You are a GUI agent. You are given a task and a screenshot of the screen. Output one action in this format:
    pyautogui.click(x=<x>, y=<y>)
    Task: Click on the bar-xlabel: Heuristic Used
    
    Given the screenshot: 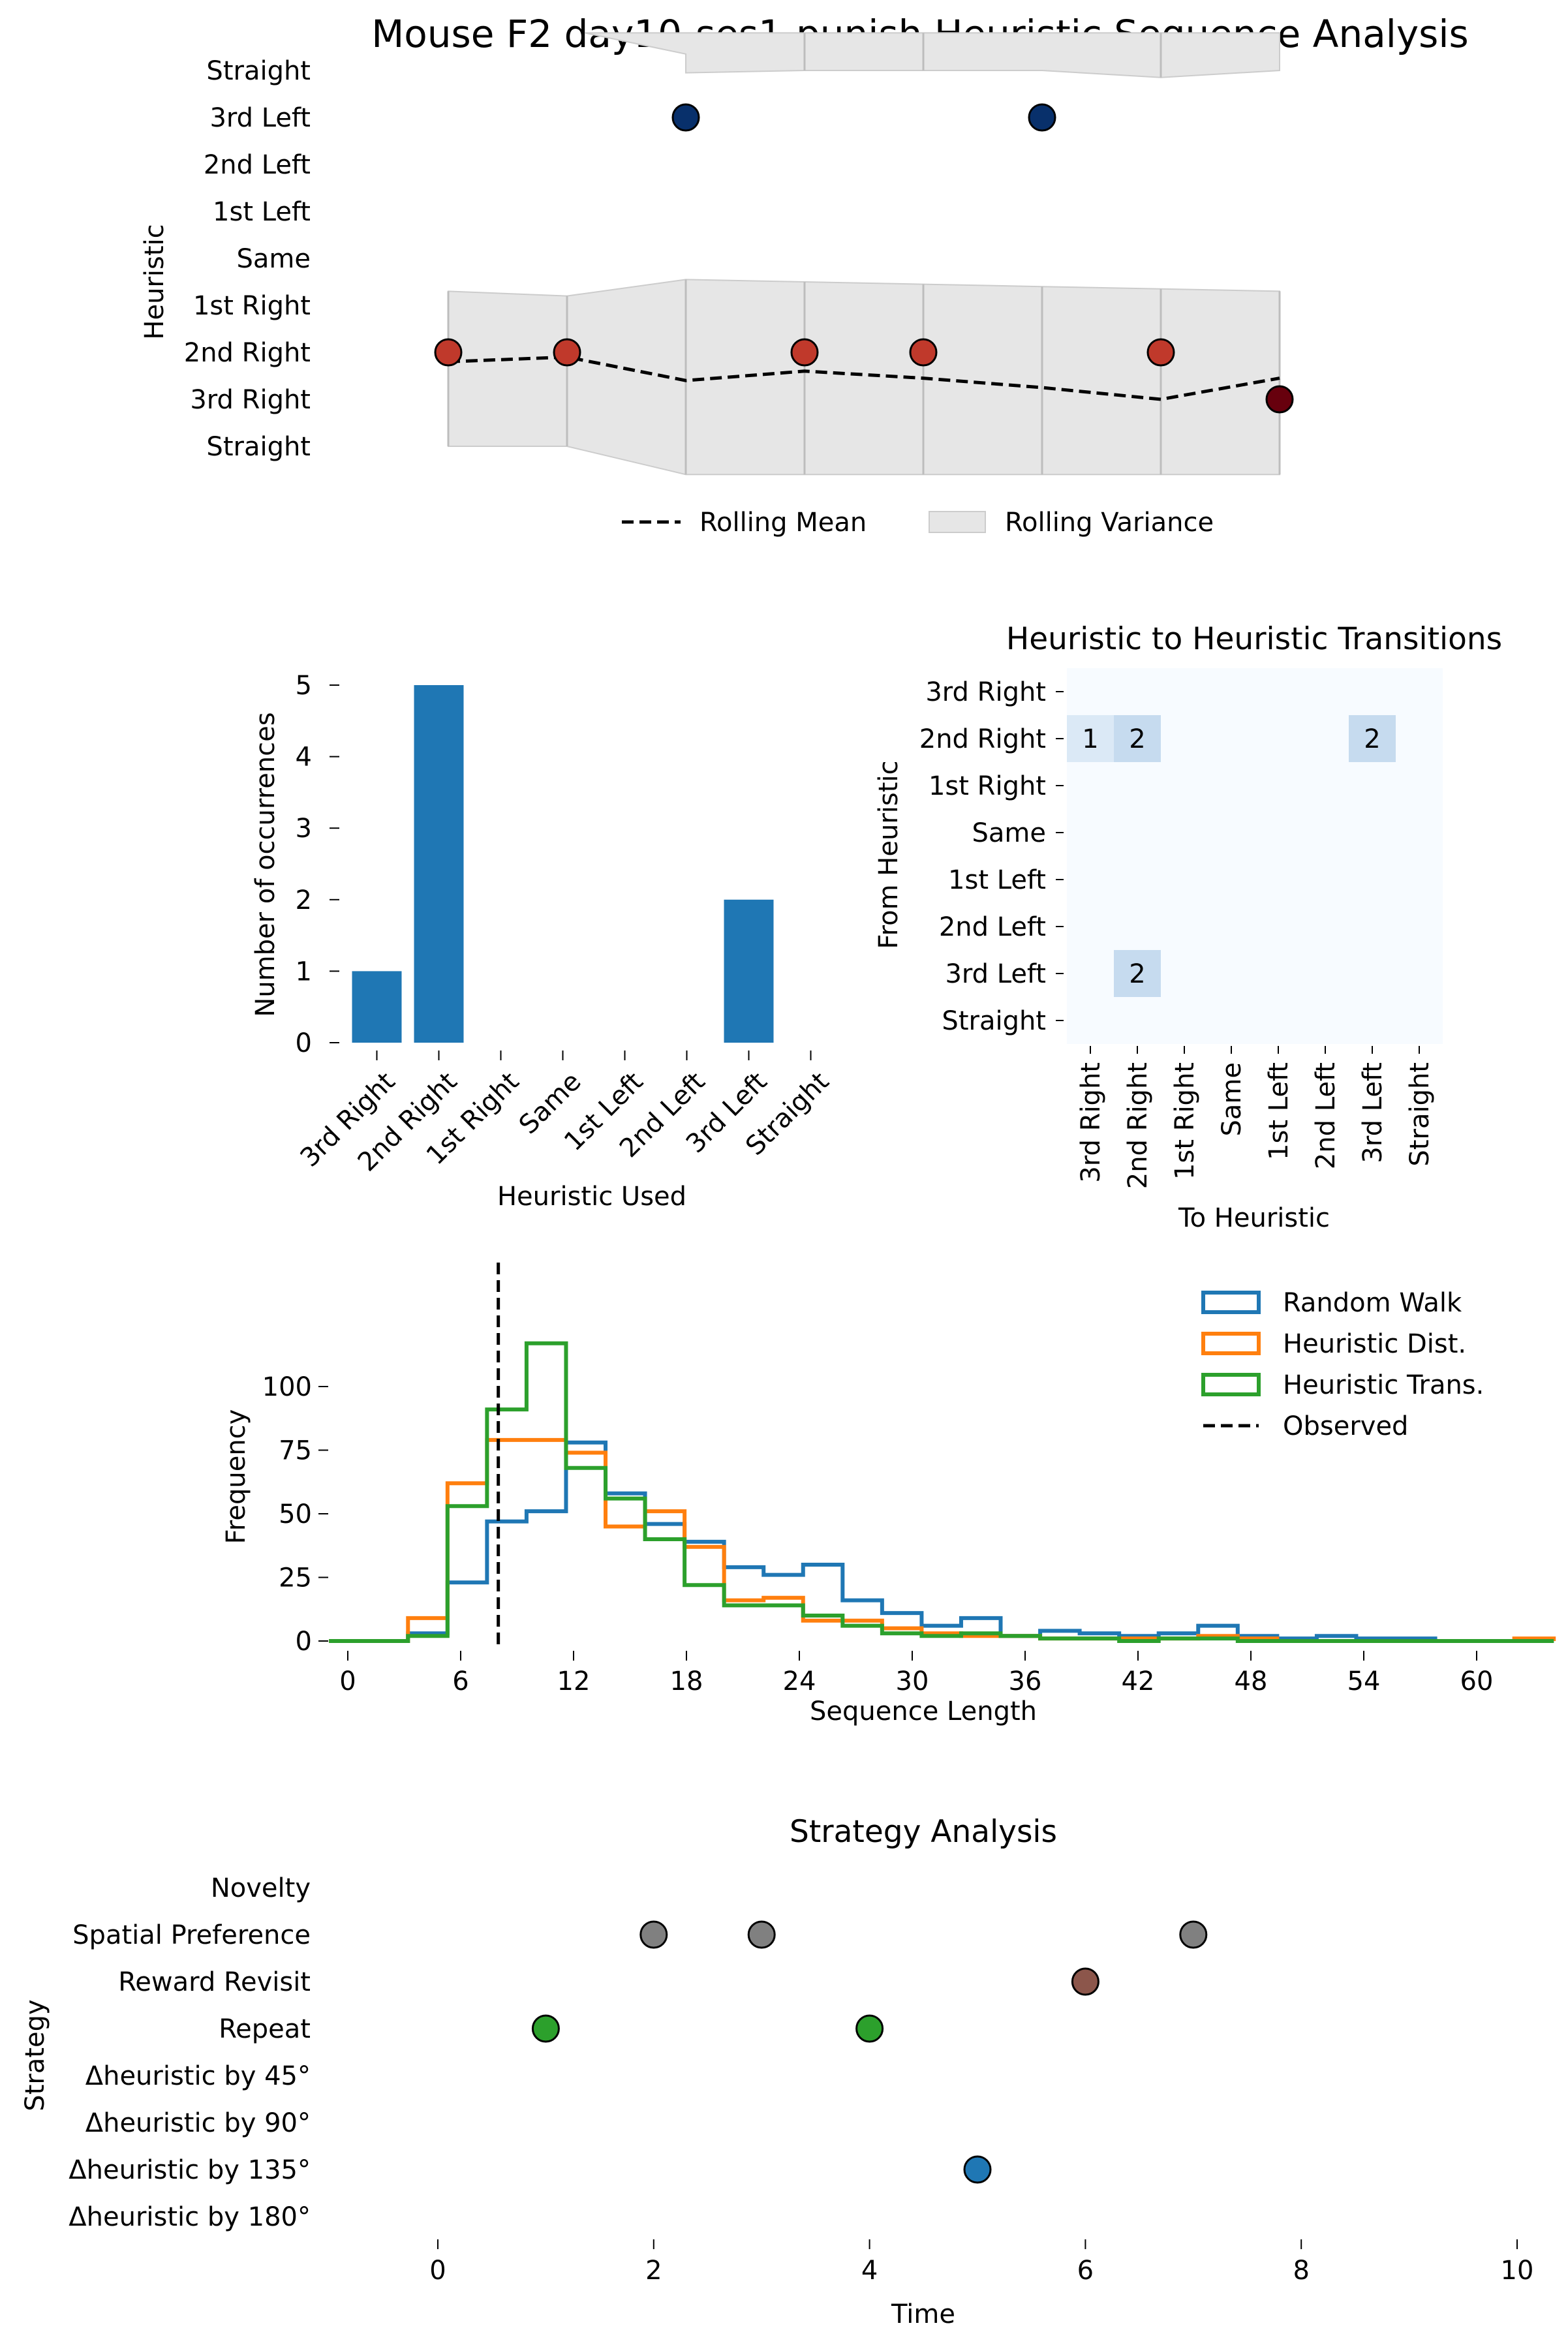 What is the action you would take?
    pyautogui.click(x=591, y=1197)
    